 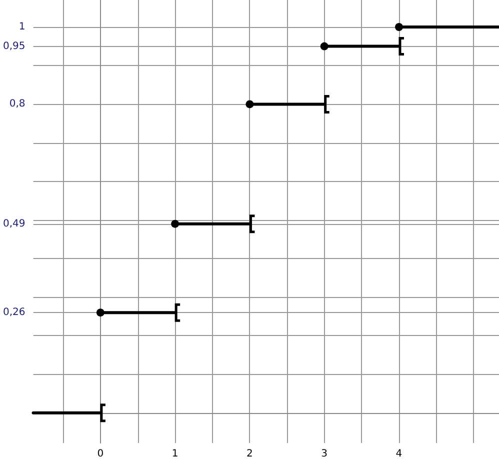 I want to click on x-tick-label: 4, so click(x=399, y=453).